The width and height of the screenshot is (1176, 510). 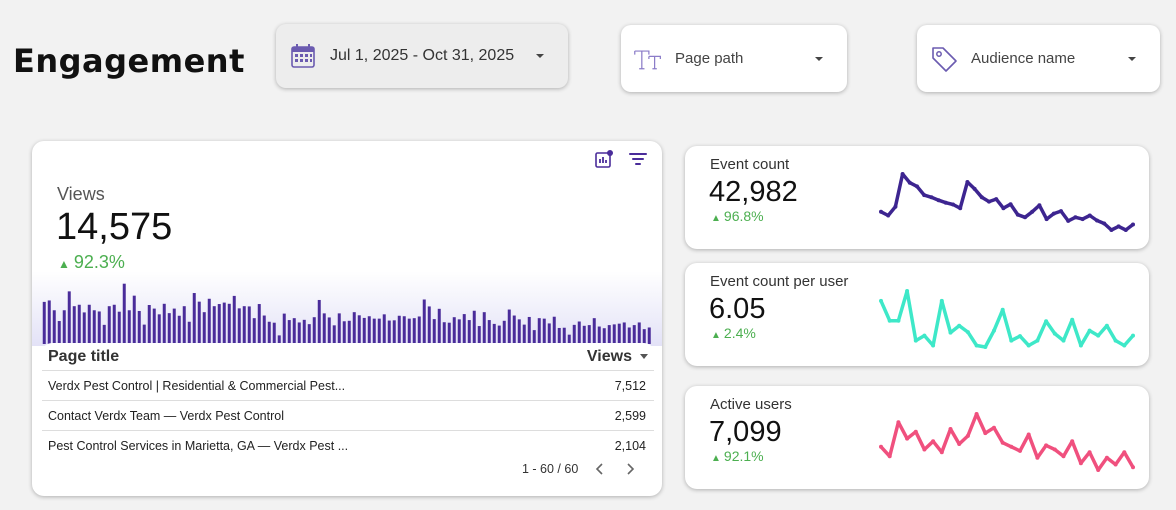 What do you see at coordinates (630, 469) in the screenshot?
I see `chevron-right-icon` at bounding box center [630, 469].